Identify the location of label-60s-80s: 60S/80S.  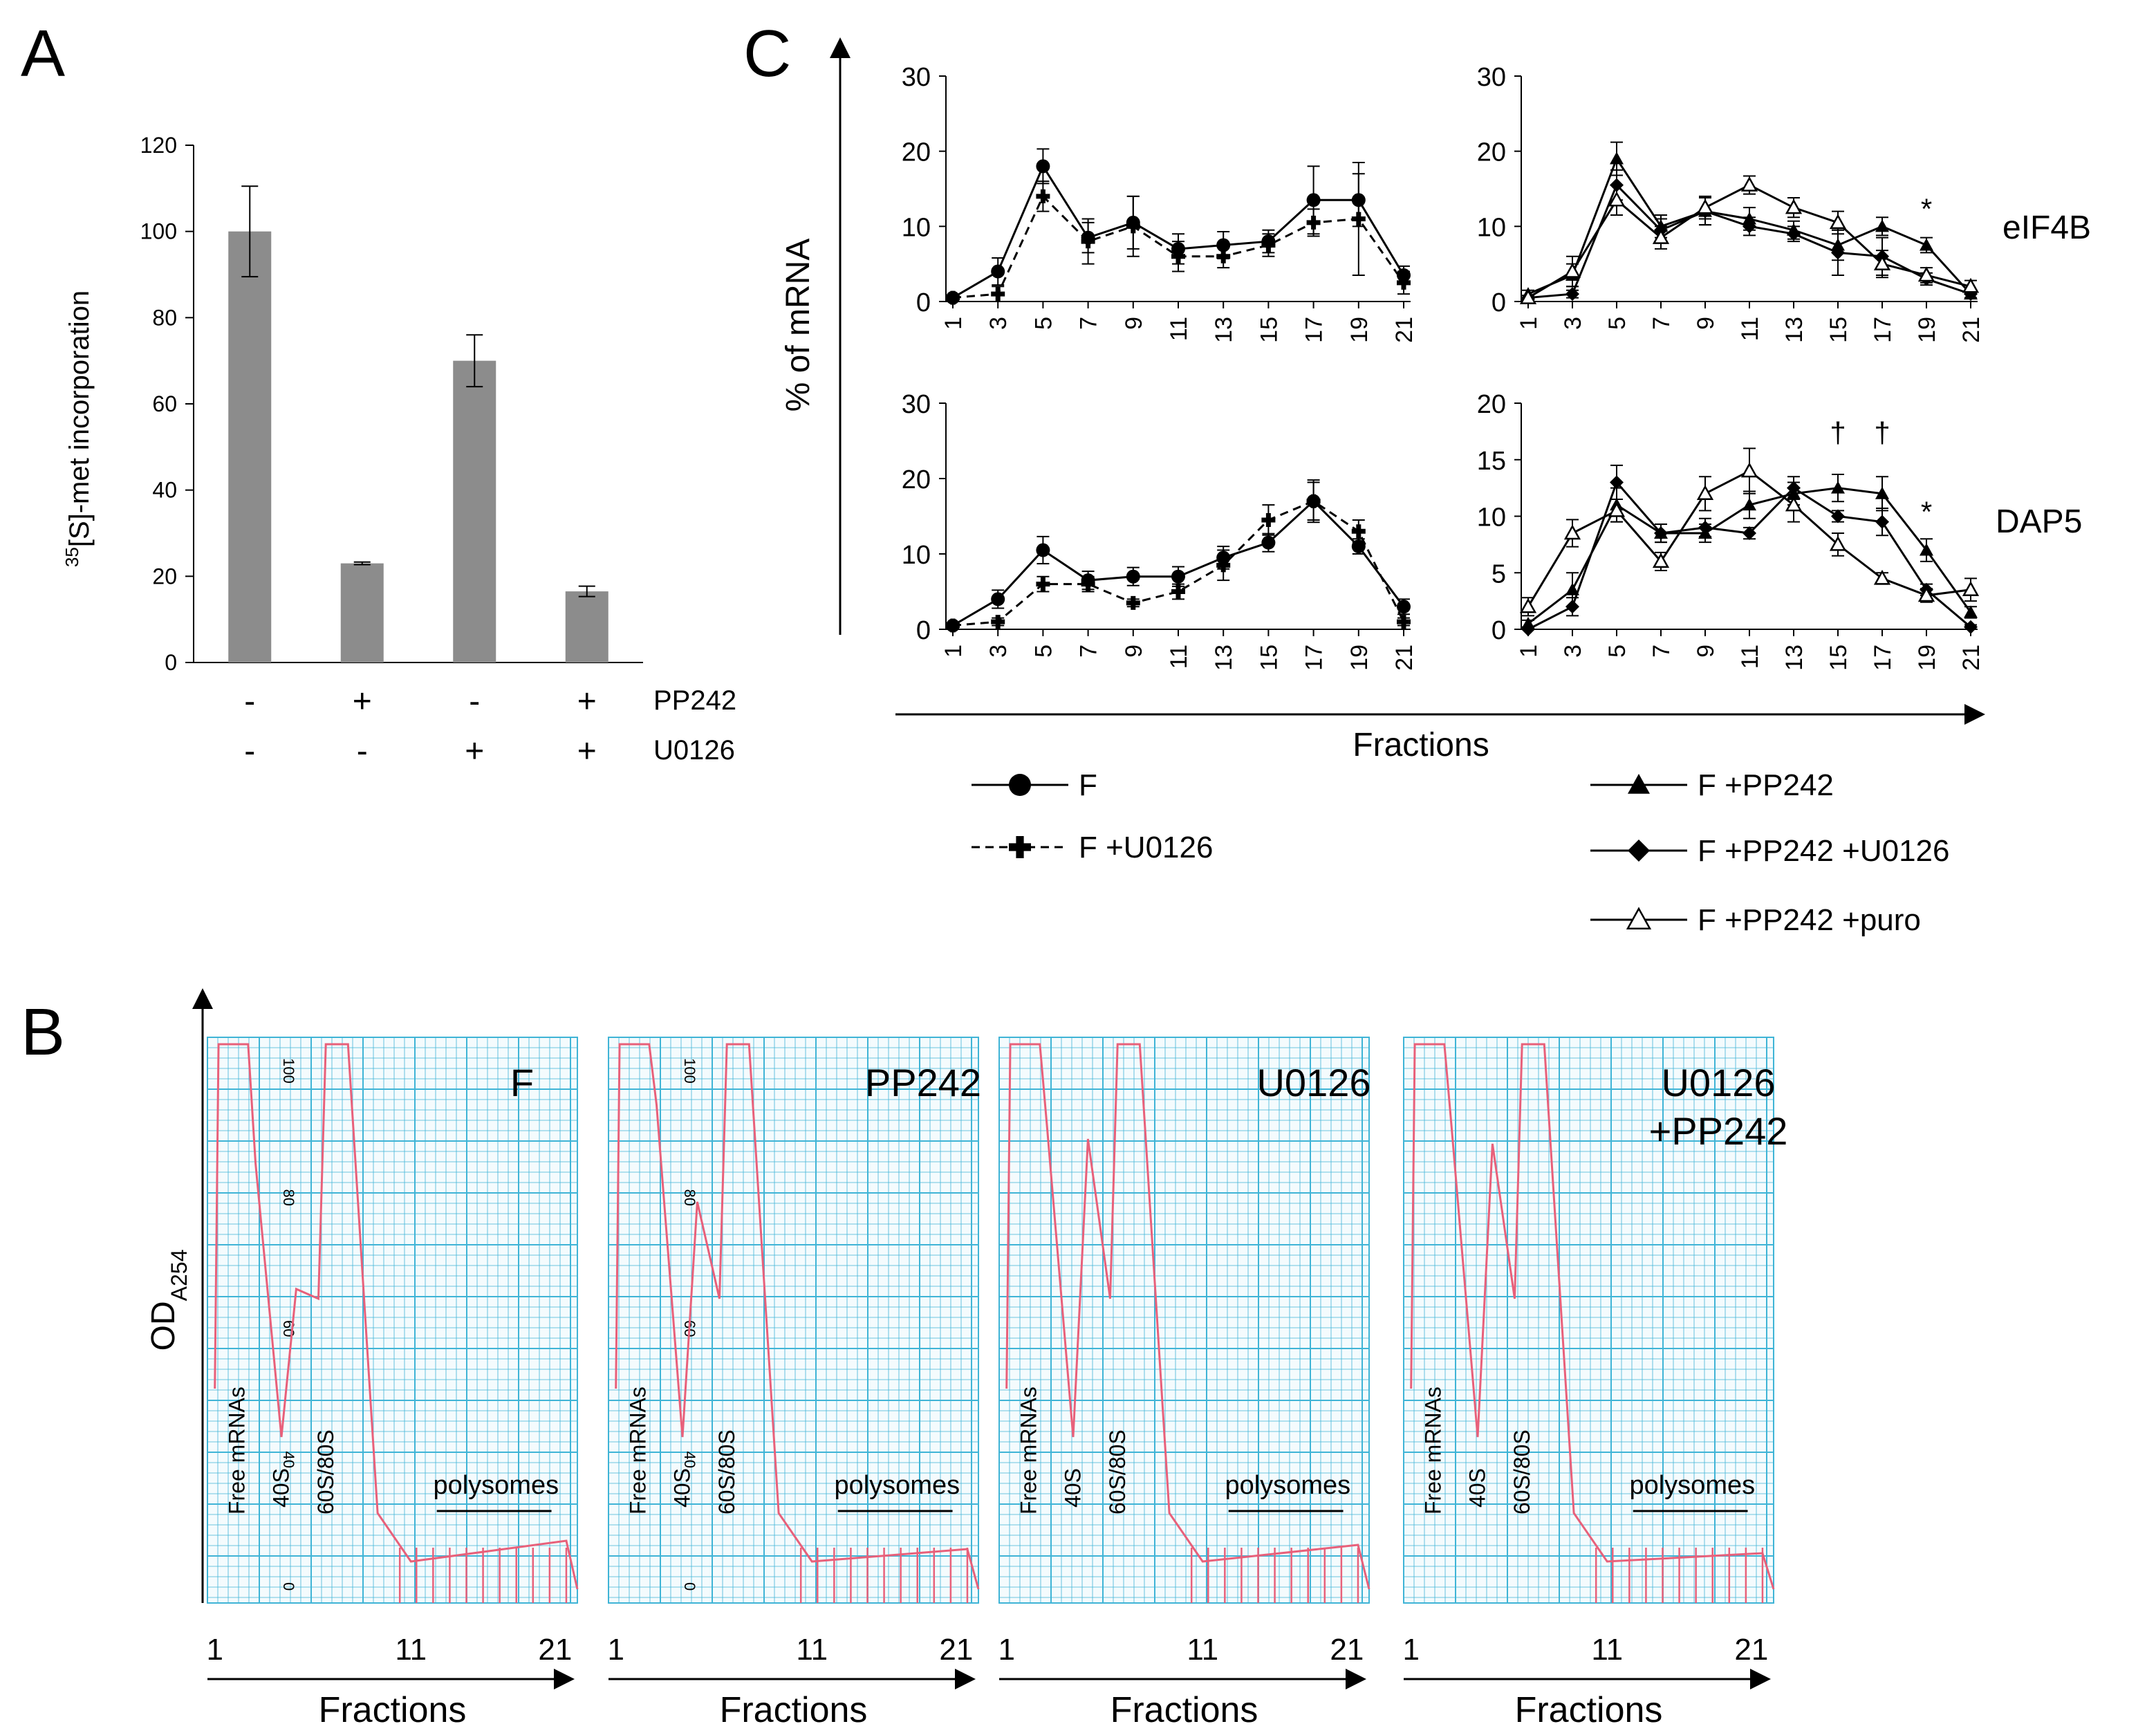
(1522, 1471).